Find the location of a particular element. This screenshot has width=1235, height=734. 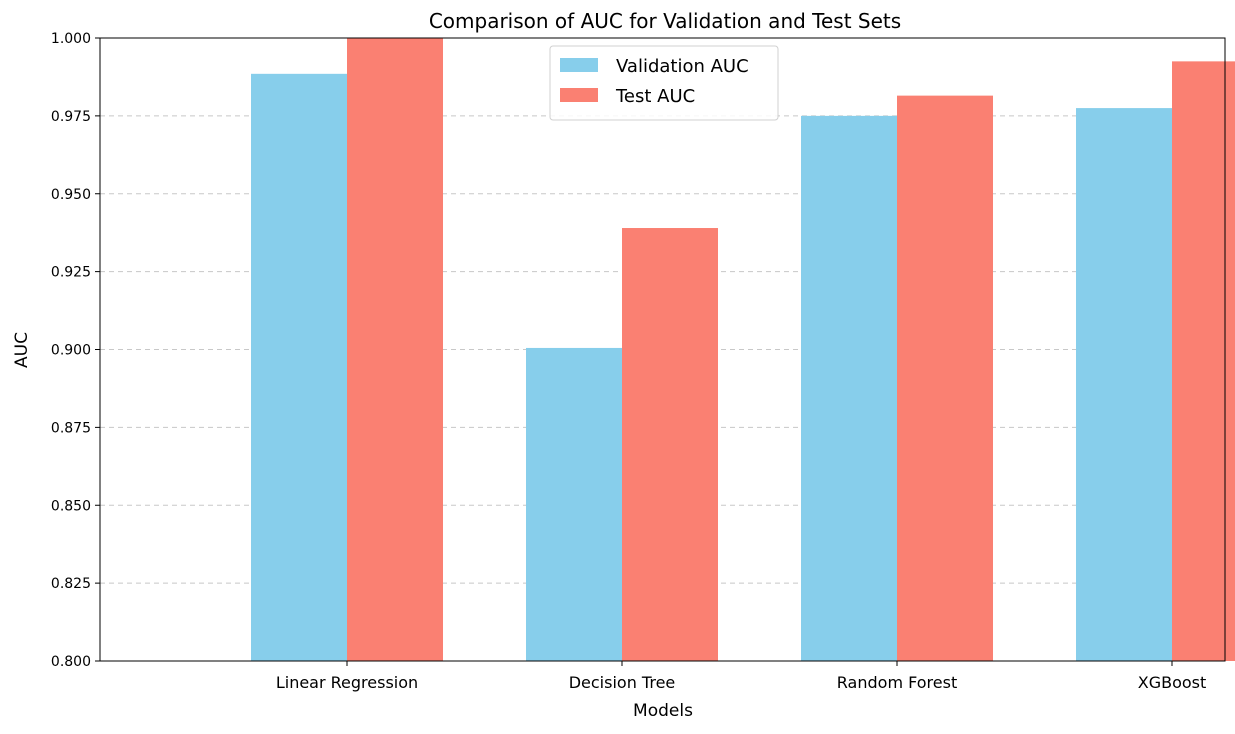

x-tick-label: Linear Regression is located at coordinates (347, 682).